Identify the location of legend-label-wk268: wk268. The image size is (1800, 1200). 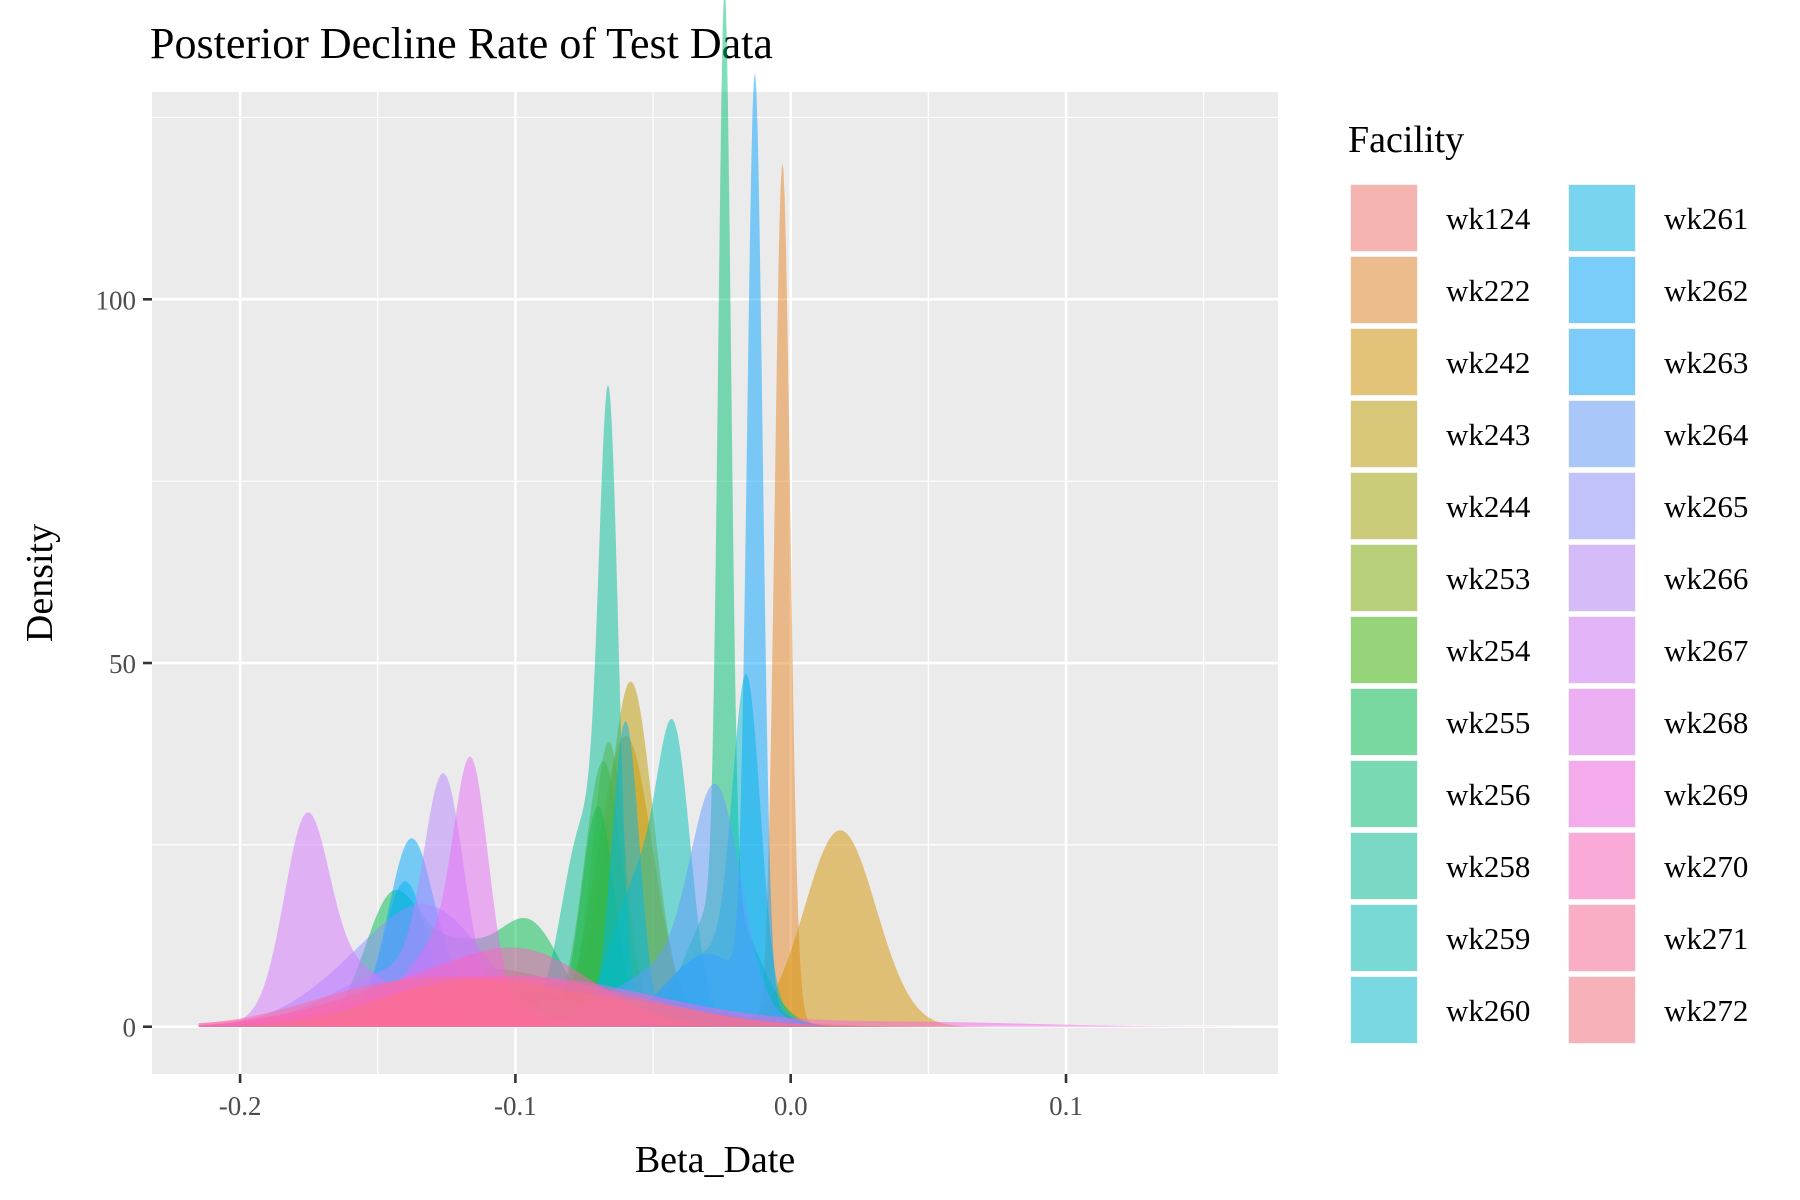
(1706, 722).